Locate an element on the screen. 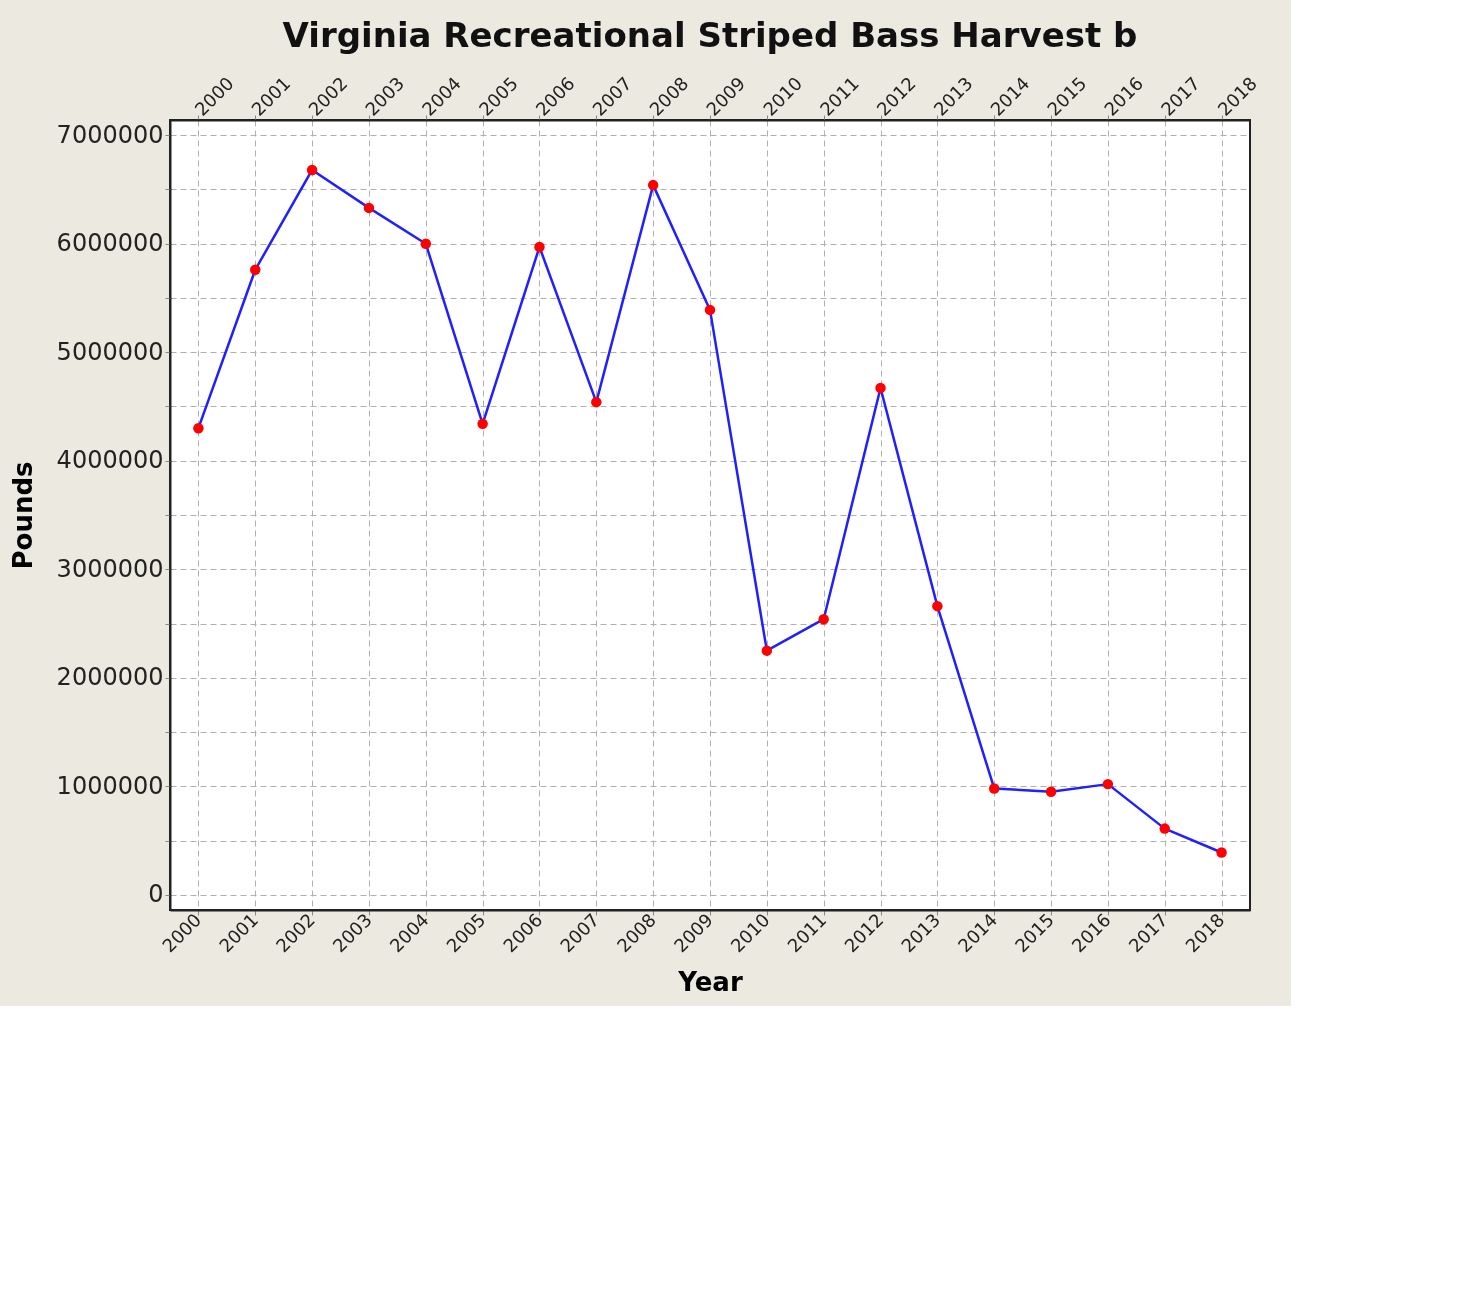 This screenshot has width=1465, height=1297. y-tick-label: 7000000 is located at coordinates (110, 134).